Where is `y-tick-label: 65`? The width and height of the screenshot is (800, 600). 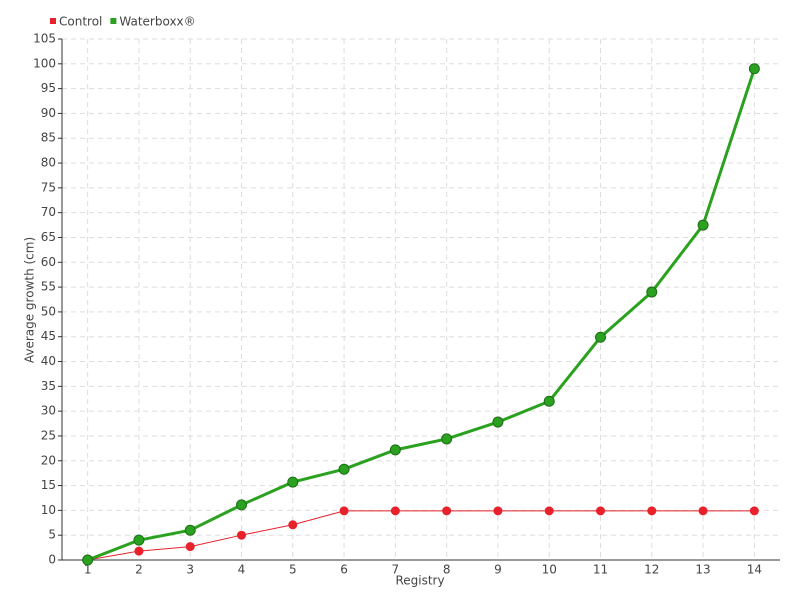
y-tick-label: 65 is located at coordinates (48, 237).